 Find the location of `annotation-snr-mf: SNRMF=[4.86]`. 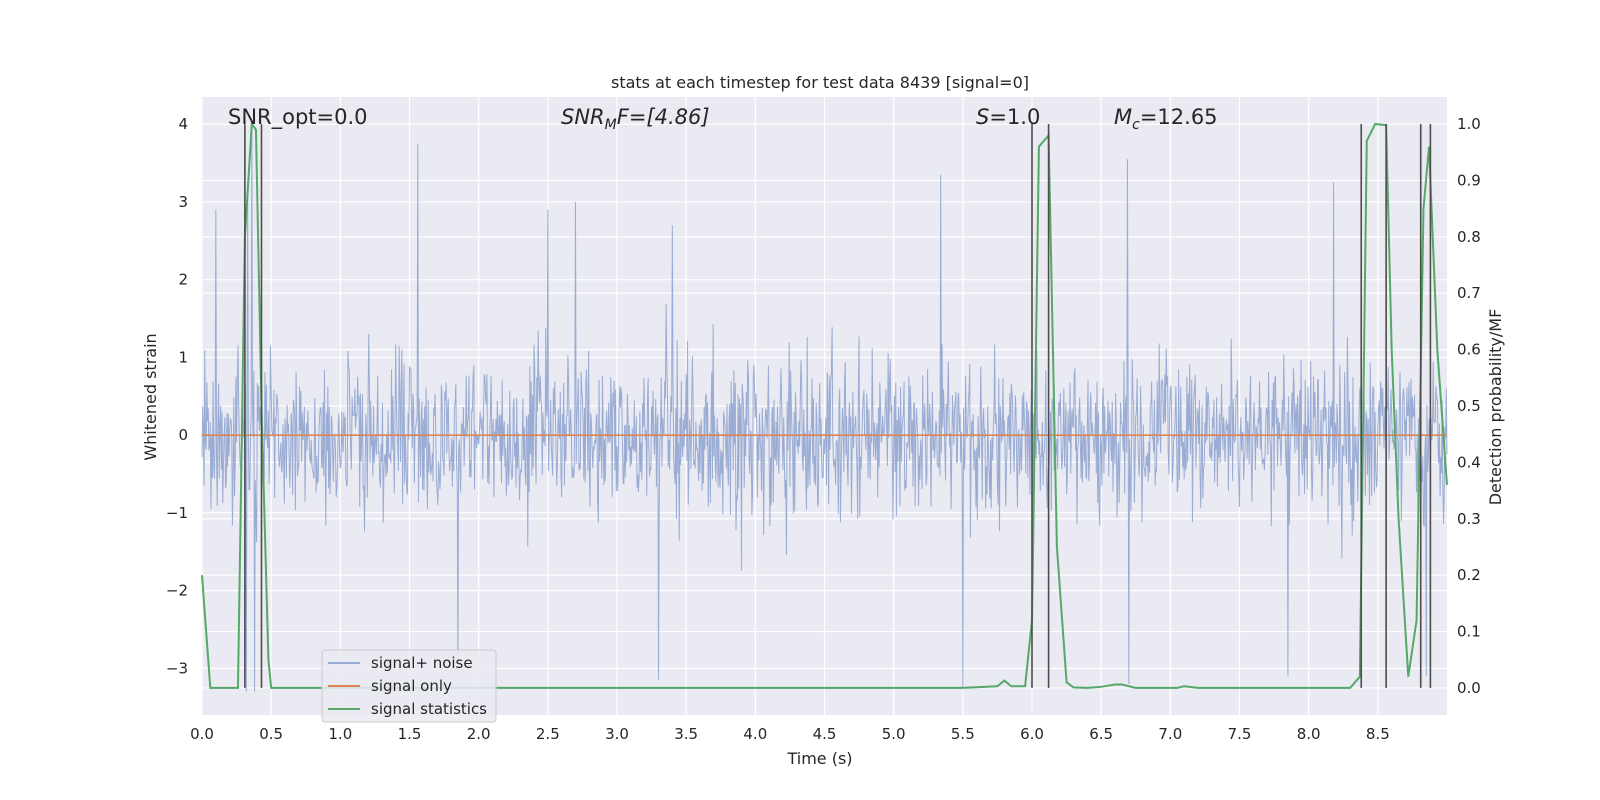

annotation-snr-mf: SNRMF=[4.86] is located at coordinates (635, 119).